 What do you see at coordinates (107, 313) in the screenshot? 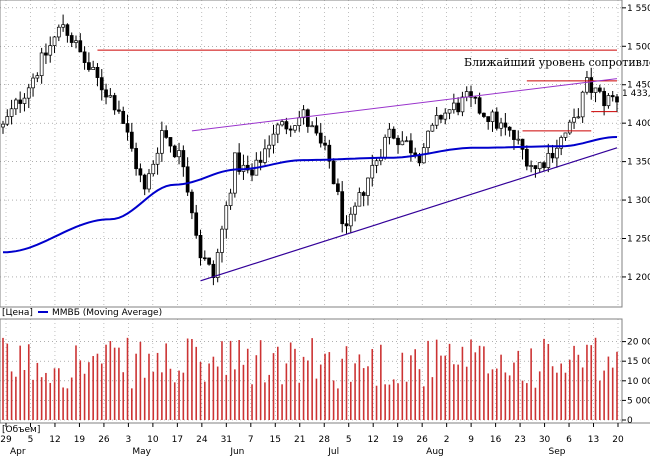
I see `ma-legend-label: ММВБ (Moving Average)` at bounding box center [107, 313].